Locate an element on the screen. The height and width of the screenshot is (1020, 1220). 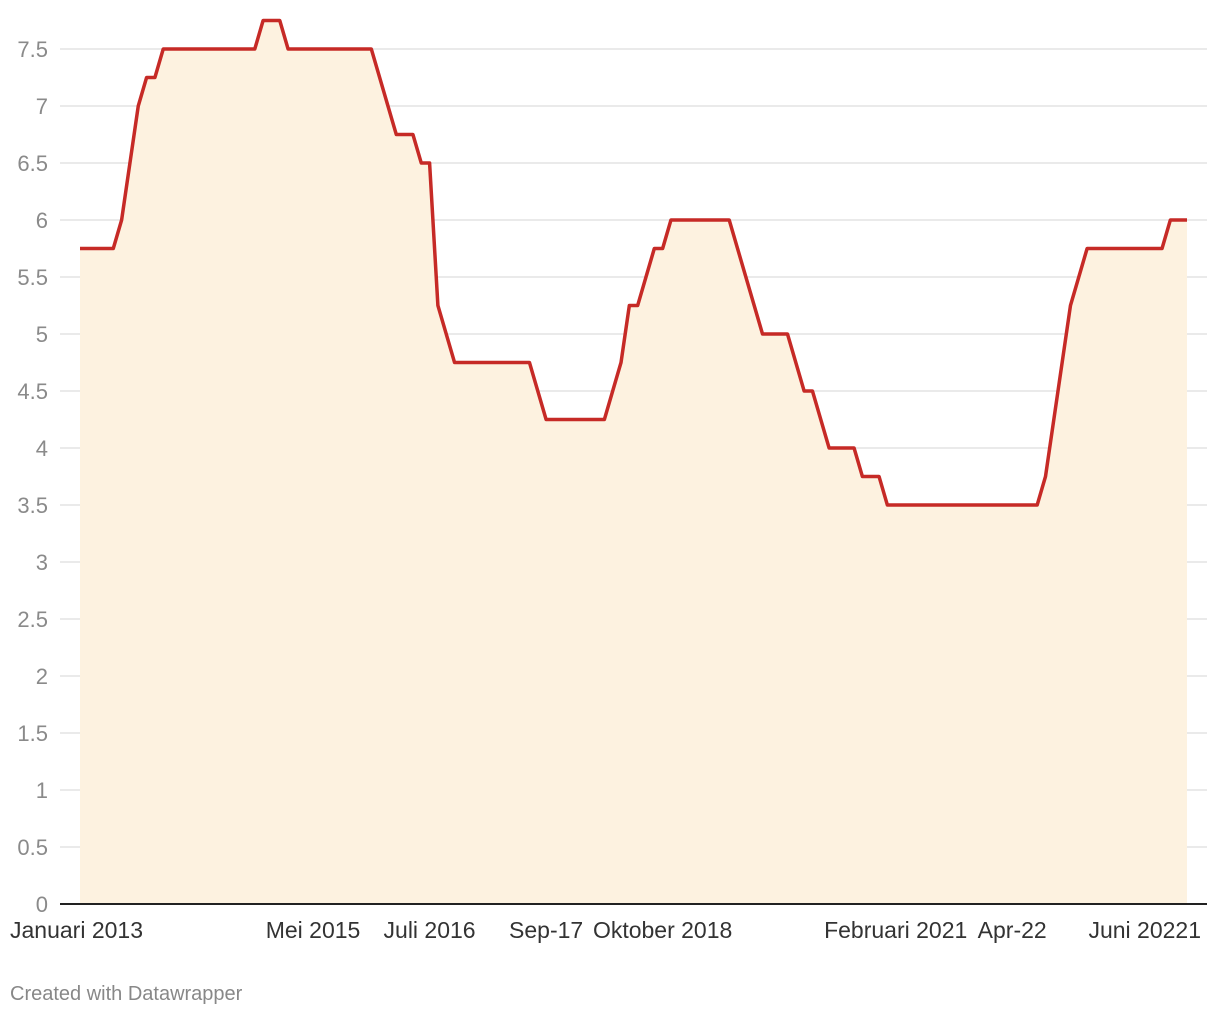
y-tick-label: 2.5 is located at coordinates (32, 619).